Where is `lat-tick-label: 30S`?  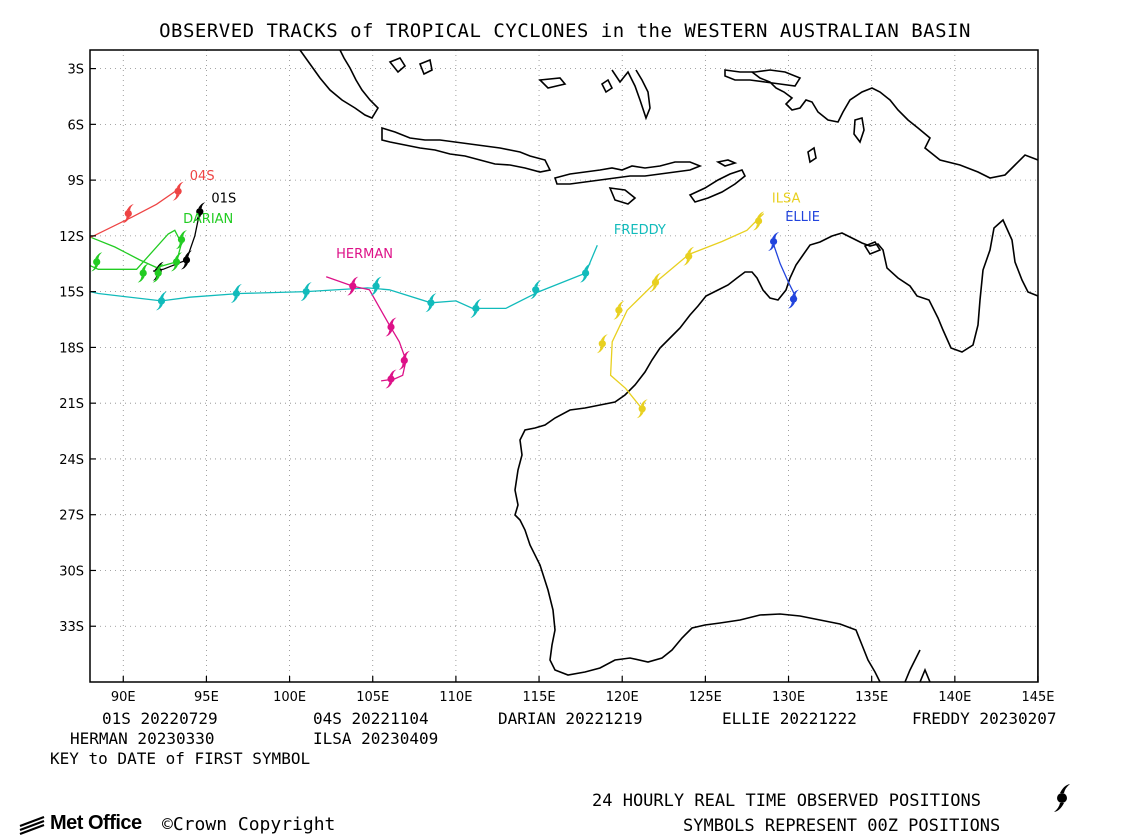 lat-tick-label: 30S is located at coordinates (71, 571).